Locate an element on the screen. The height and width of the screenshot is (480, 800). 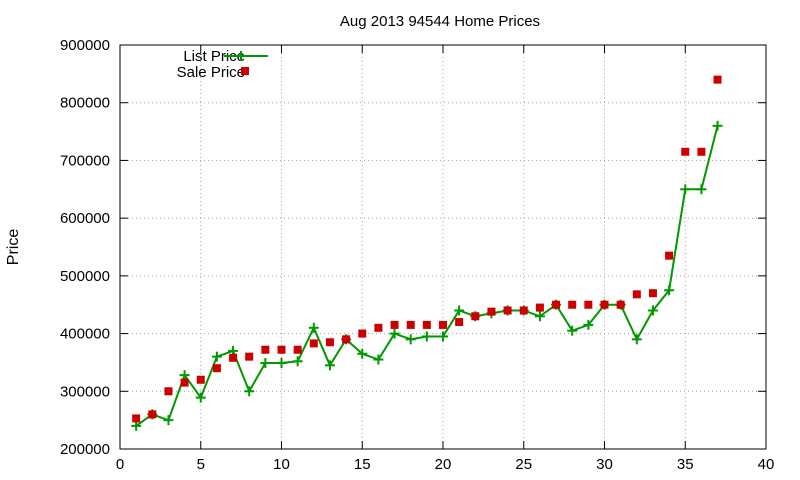
legend-label-sale-price: Sale Price is located at coordinates (211, 72).